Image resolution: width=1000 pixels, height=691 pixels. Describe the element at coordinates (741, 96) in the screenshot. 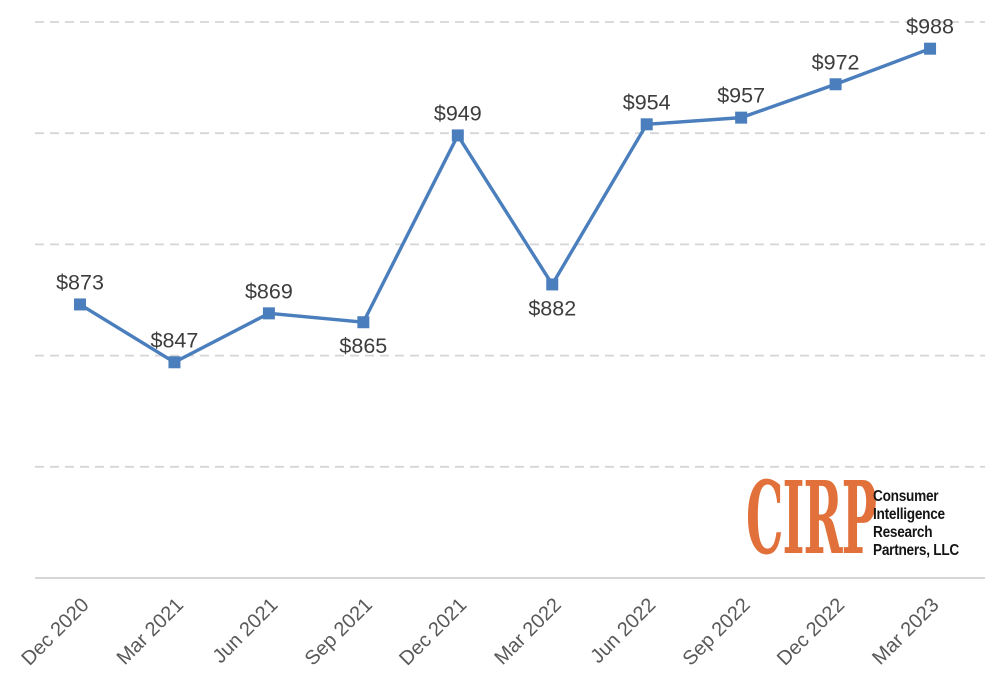

I see `data-label: $957` at that location.